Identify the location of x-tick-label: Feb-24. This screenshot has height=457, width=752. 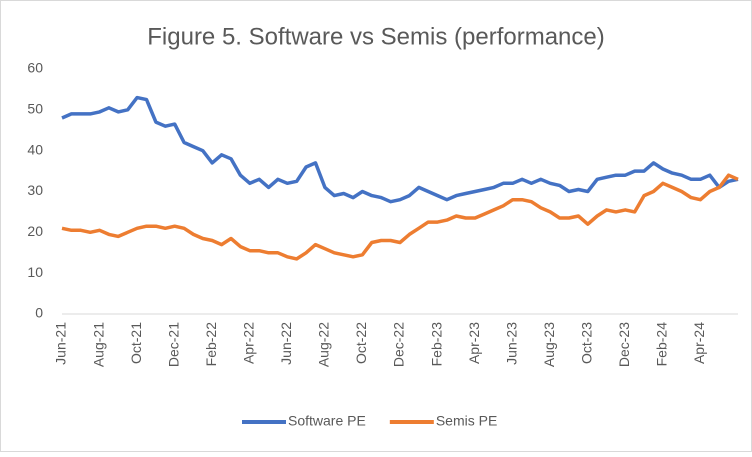
(662, 344).